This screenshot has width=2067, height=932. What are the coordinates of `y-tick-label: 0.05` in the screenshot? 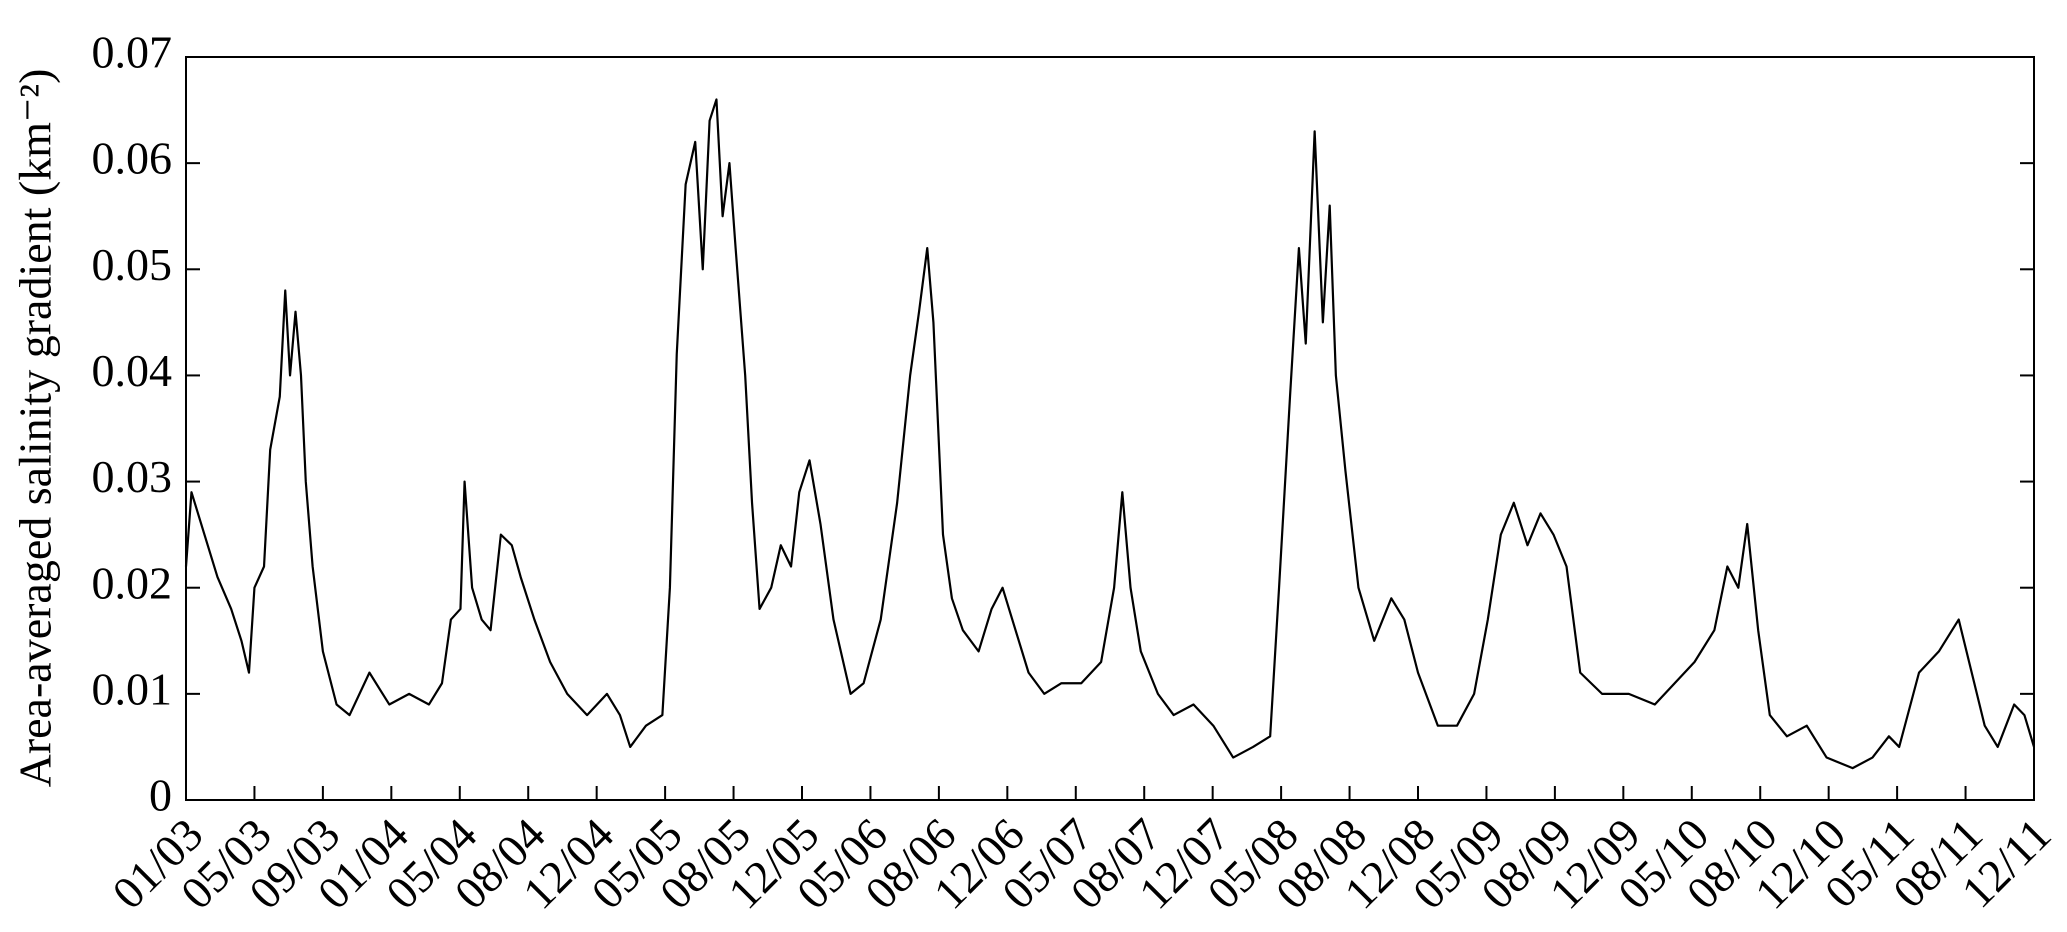 It's located at (132, 264).